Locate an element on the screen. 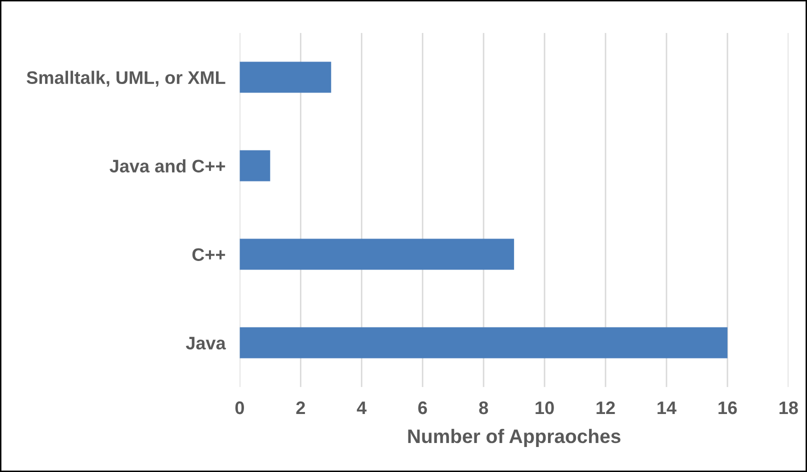 Image resolution: width=807 pixels, height=472 pixels. x-tick-label: 14 is located at coordinates (667, 408).